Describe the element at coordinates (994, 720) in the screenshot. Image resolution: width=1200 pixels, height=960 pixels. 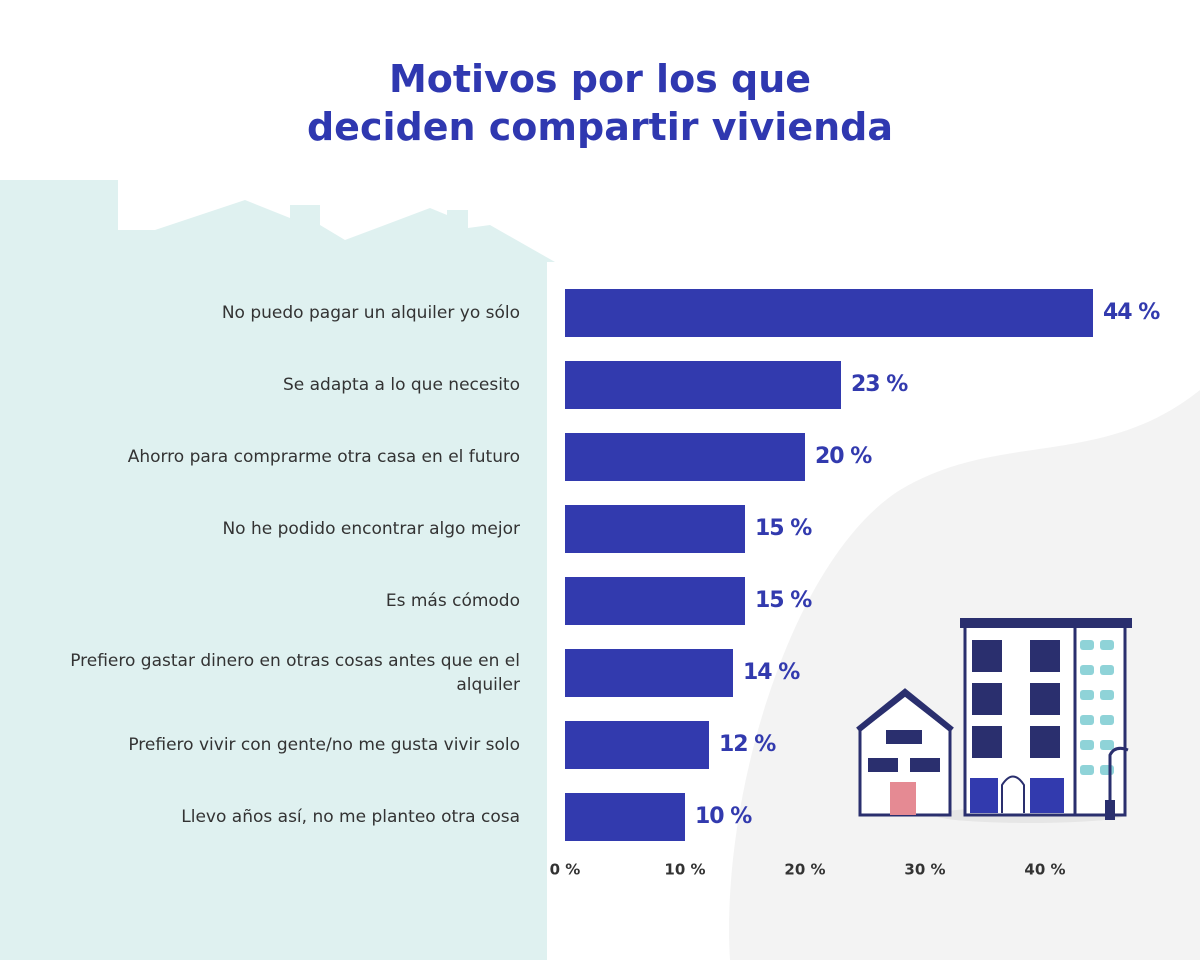
I see `building-illustration` at that location.